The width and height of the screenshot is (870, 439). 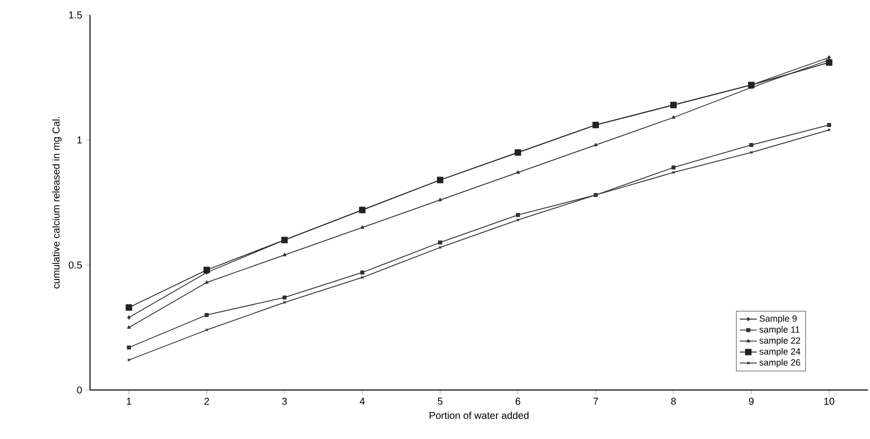 I want to click on y-axis-title: cumulative calcium released in mg Cal., so click(x=57, y=202).